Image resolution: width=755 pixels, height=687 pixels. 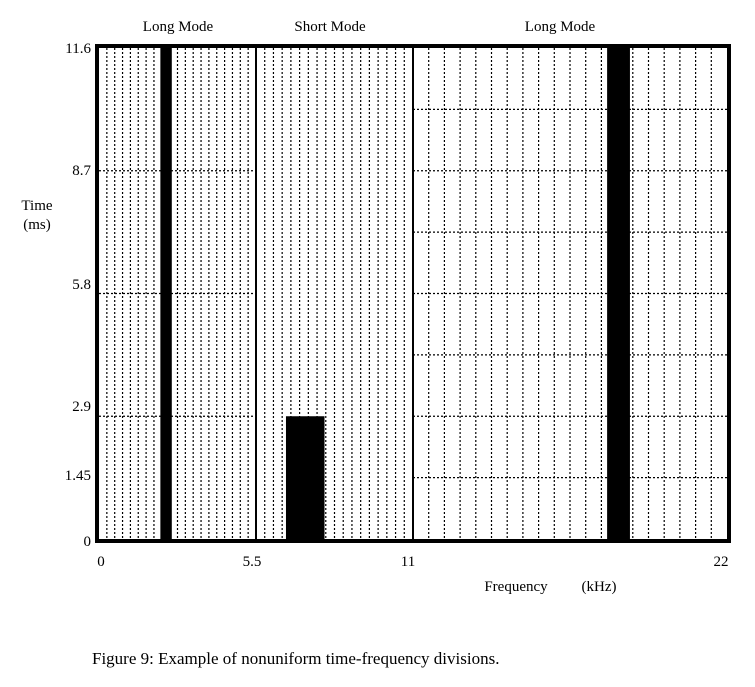 What do you see at coordinates (78, 49) in the screenshot?
I see `y-tick-label: 11.6` at bounding box center [78, 49].